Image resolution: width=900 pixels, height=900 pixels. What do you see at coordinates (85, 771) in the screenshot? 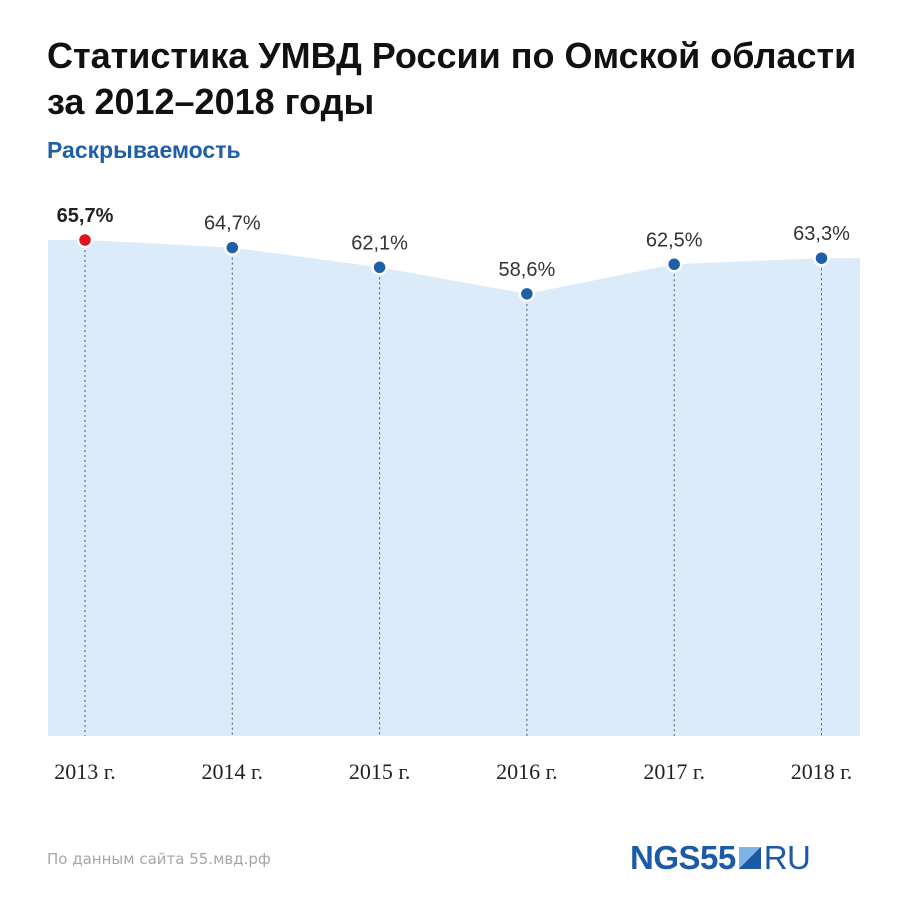
I see `x-tick-label: 2013 г.` at bounding box center [85, 771].